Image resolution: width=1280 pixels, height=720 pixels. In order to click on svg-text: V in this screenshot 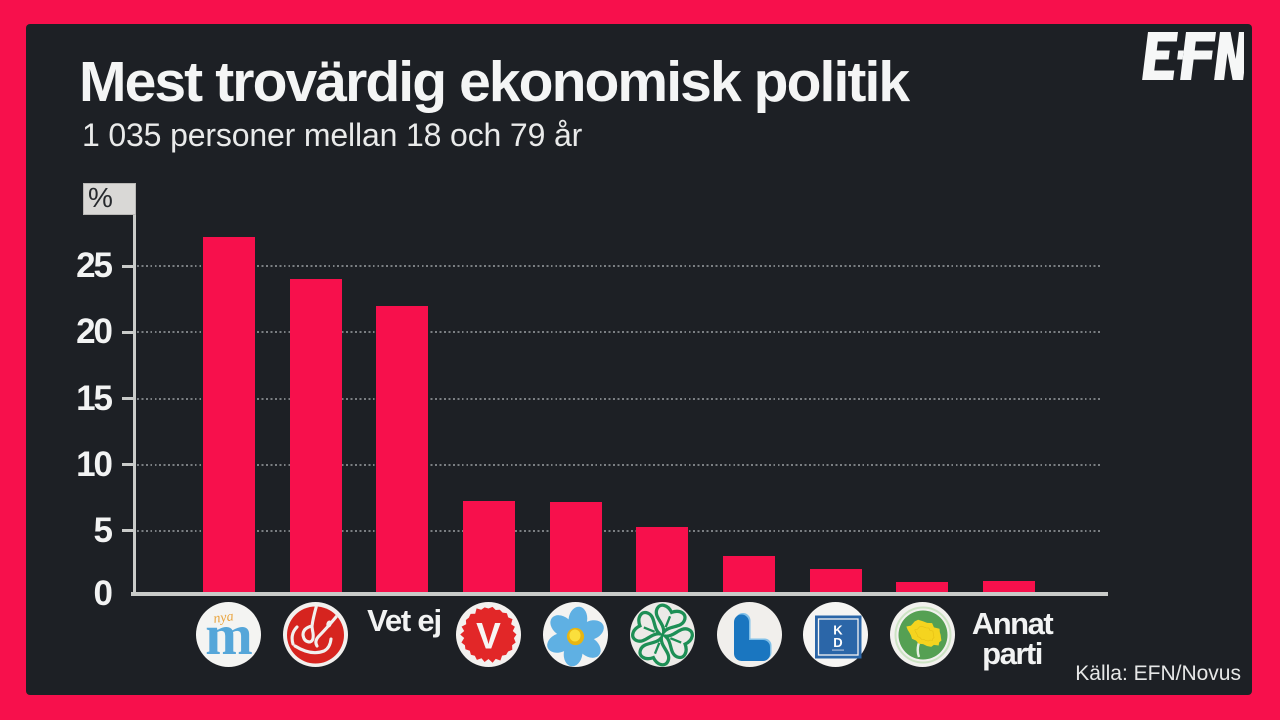, I will do `click(489, 635)`.